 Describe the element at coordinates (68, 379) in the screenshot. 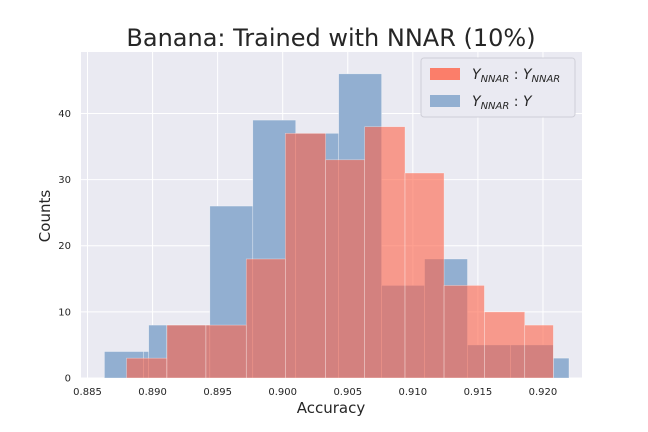

I see `y-tick-label: 0` at that location.